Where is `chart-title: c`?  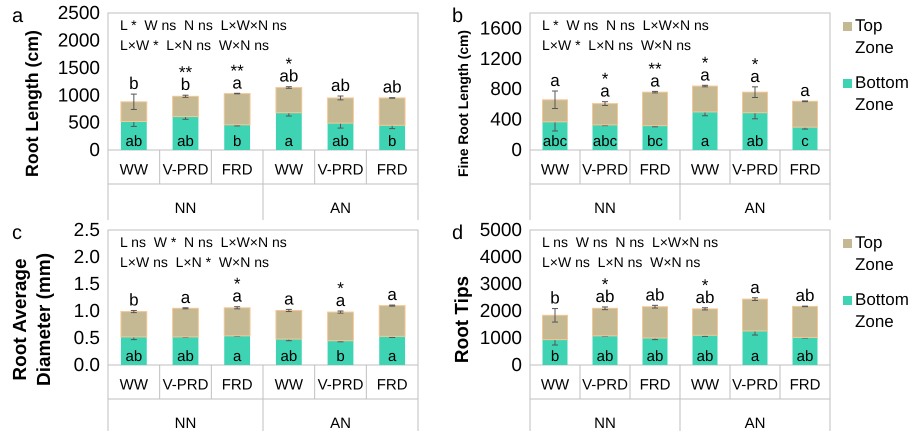 chart-title: c is located at coordinates (17, 233).